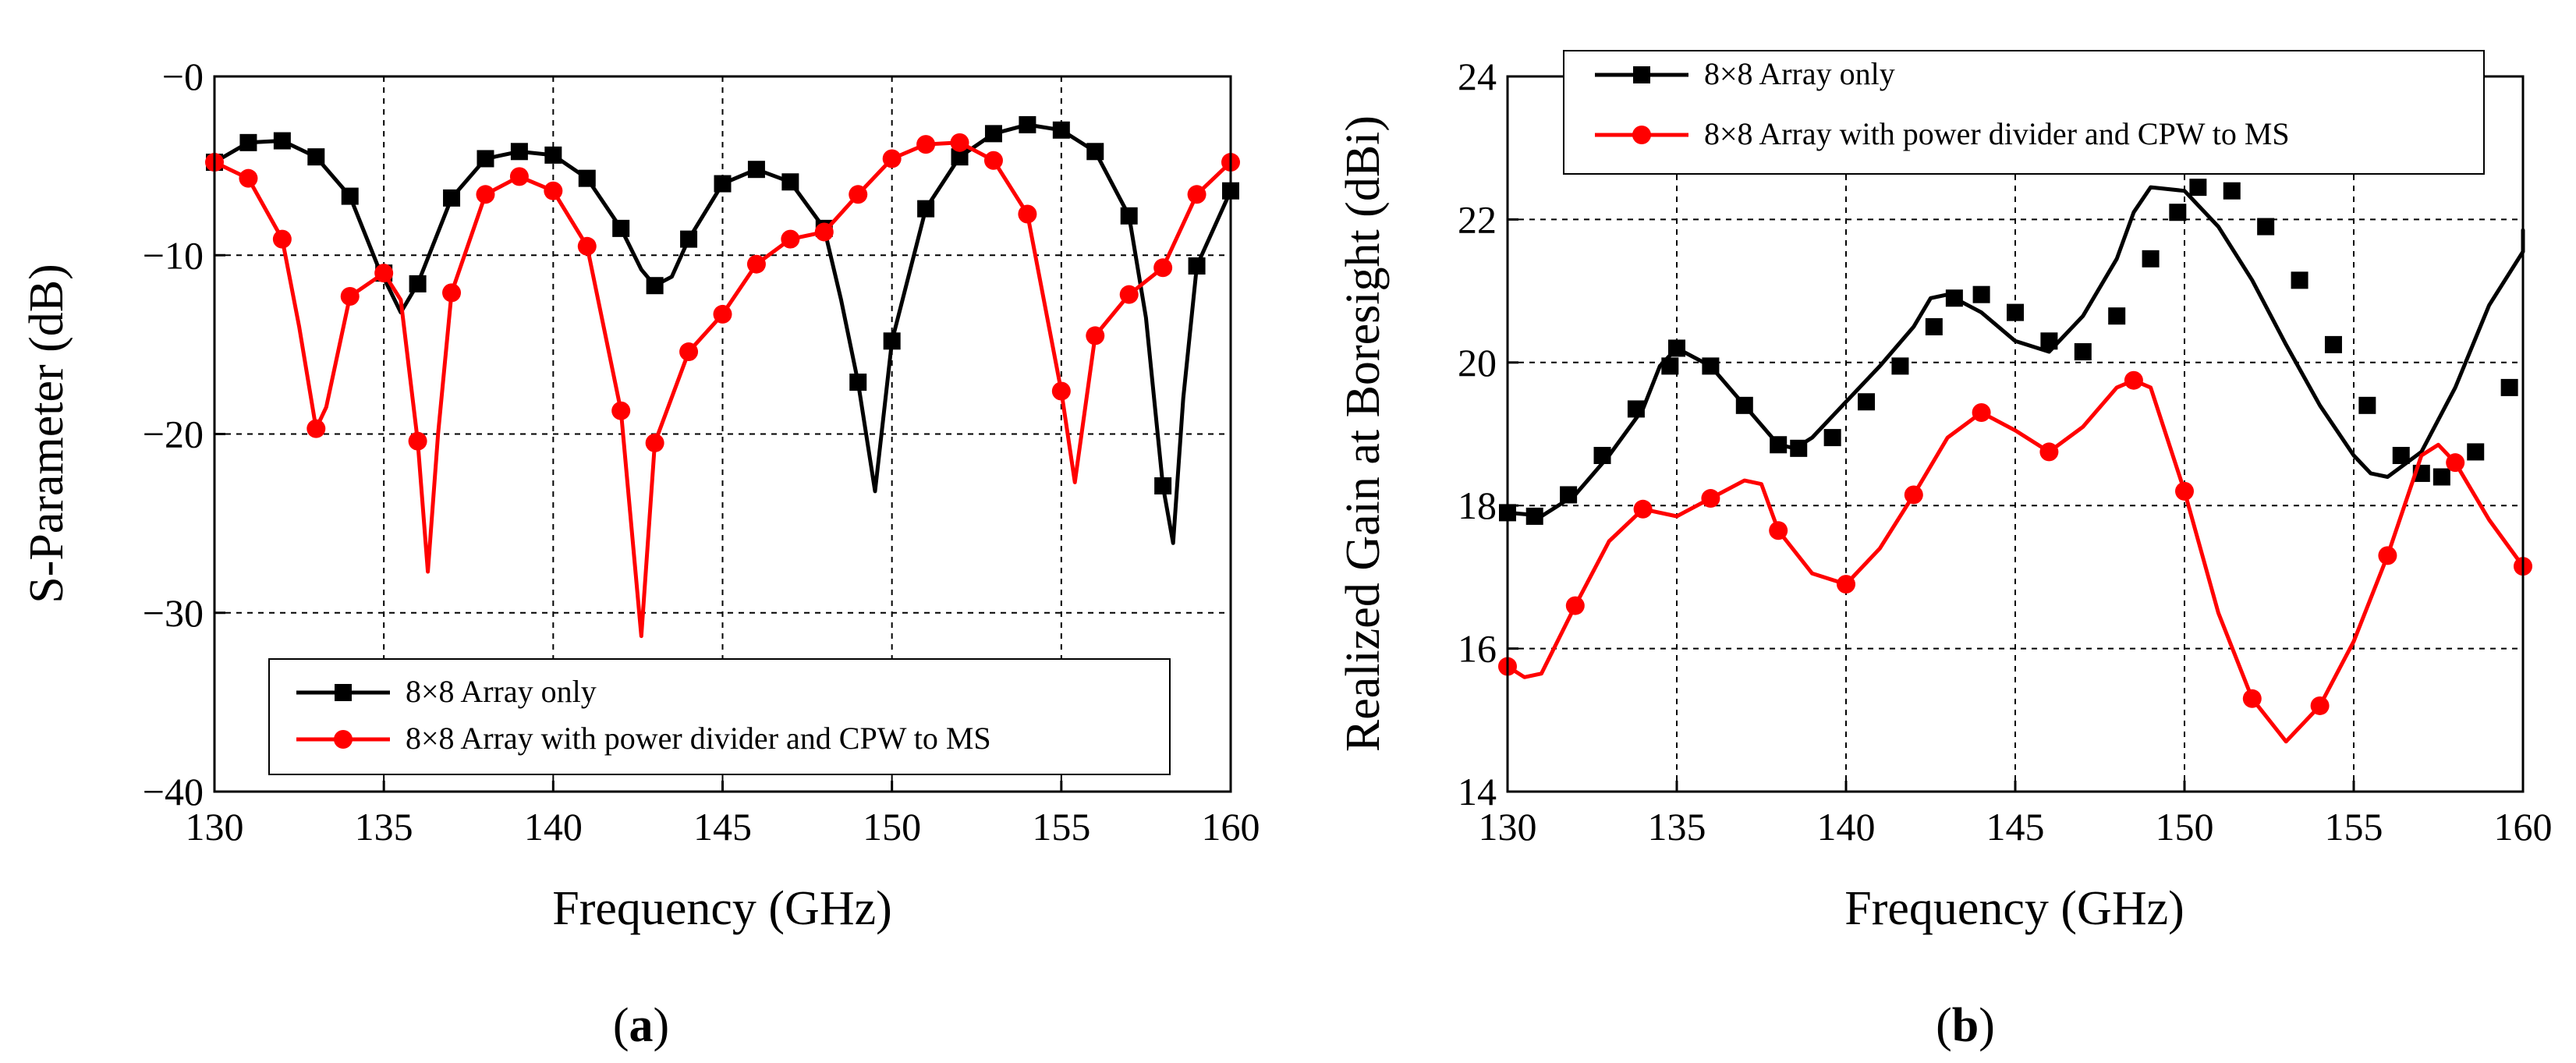  I want to click on y-tick-label-0: 14, so click(1477, 791).